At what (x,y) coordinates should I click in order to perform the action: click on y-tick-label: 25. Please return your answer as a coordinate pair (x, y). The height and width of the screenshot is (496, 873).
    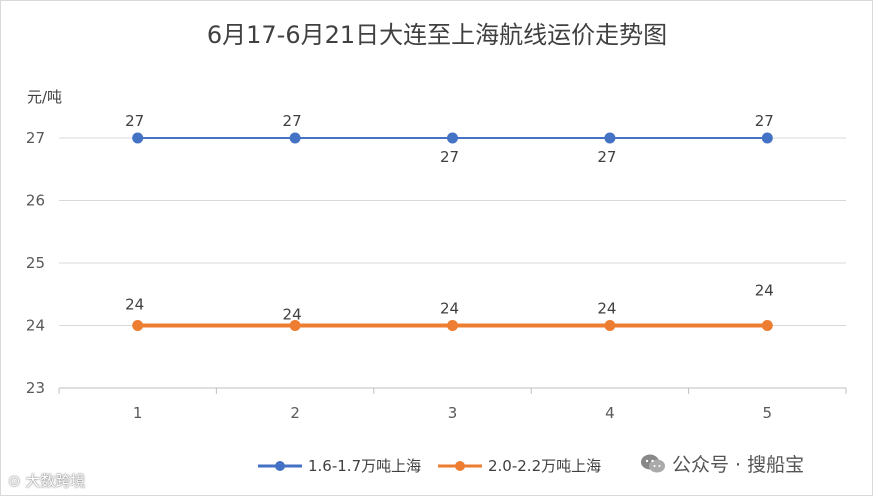
    Looking at the image, I should click on (35, 263).